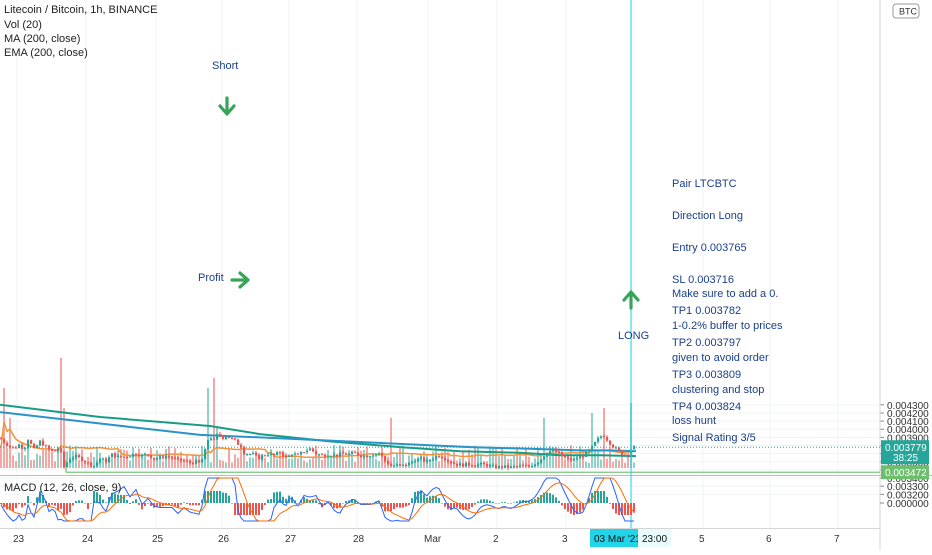  Describe the element at coordinates (908, 479) in the screenshot. I see `y-tick-label: 0.003400` at that location.